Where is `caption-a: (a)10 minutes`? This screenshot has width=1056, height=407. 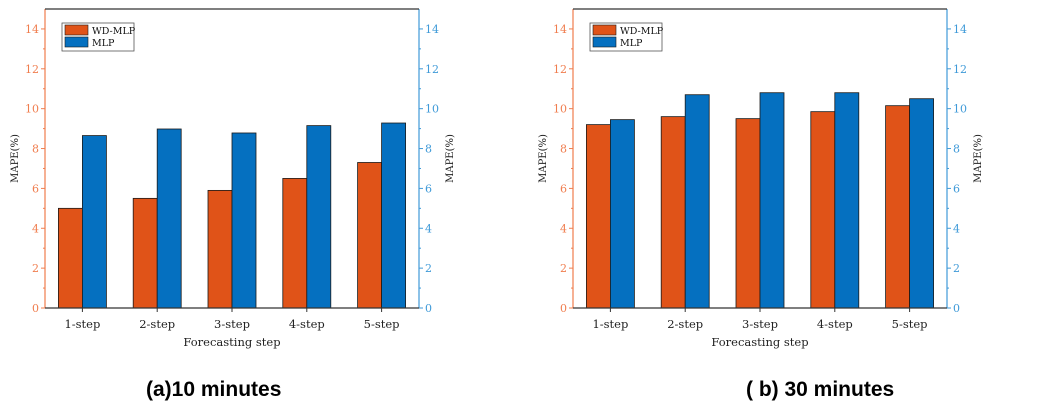
caption-a: (a)10 minutes is located at coordinates (214, 389).